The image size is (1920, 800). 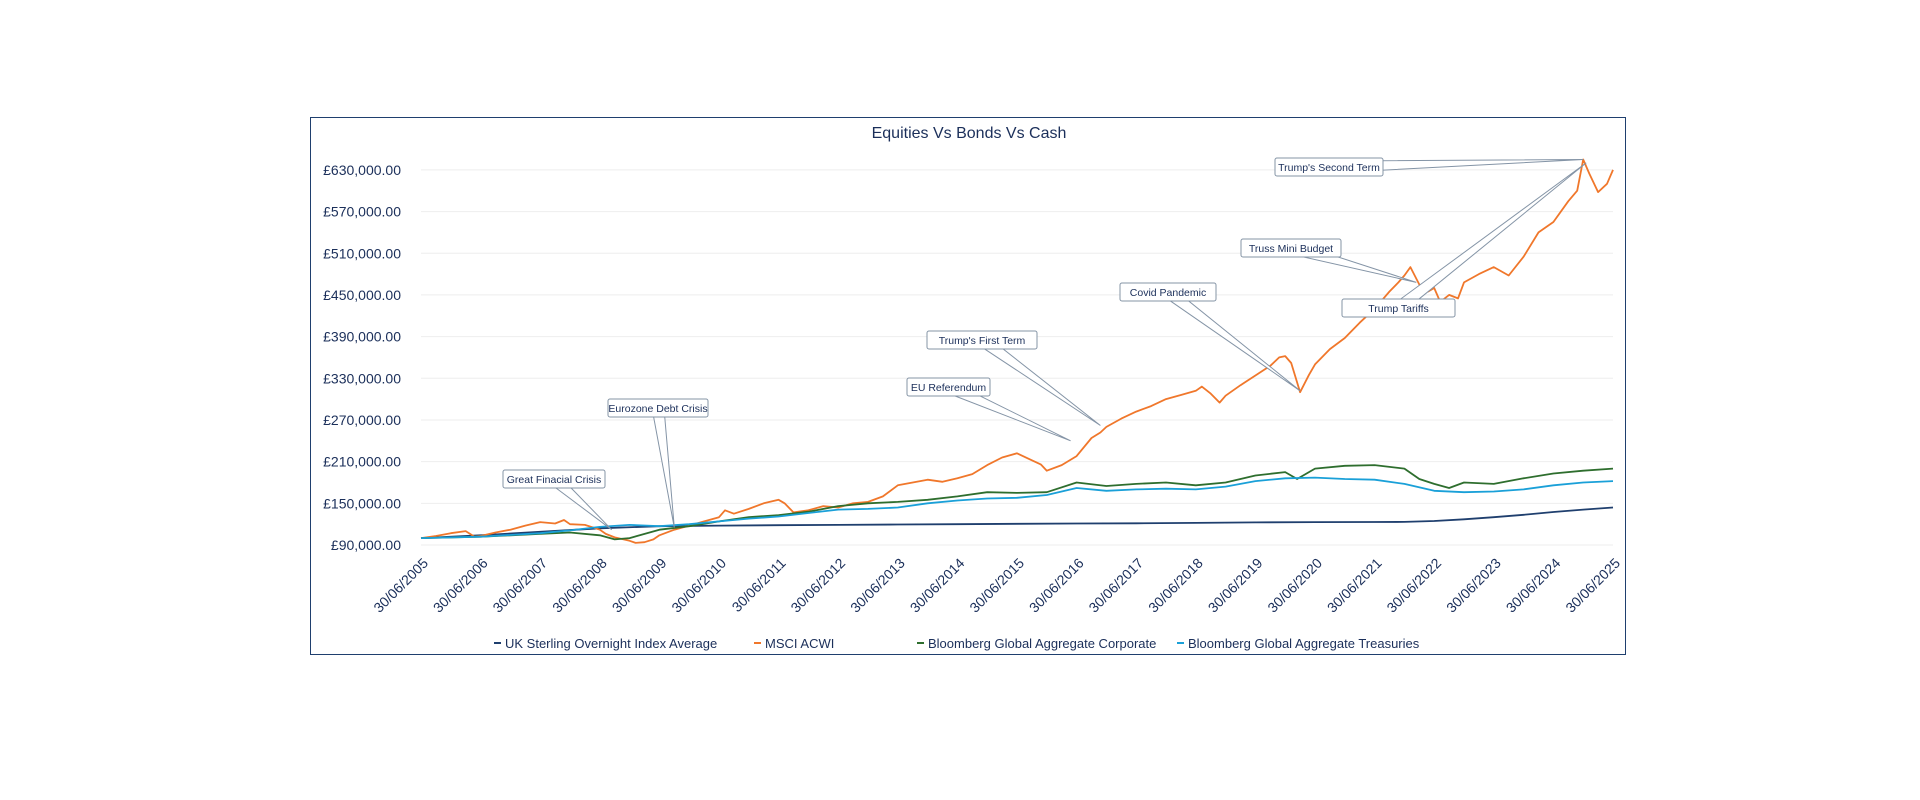 What do you see at coordinates (362, 378) in the screenshot?
I see `y-tick-label: £330,000.00` at bounding box center [362, 378].